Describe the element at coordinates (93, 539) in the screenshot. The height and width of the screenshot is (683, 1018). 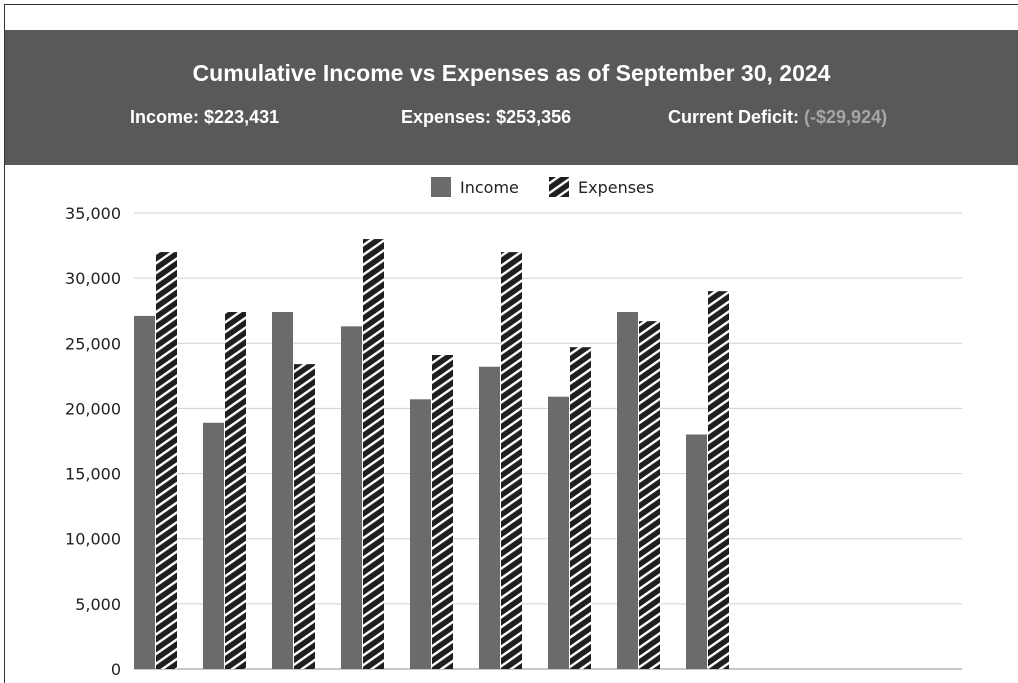
I see `y-tick-label: 10,000` at that location.